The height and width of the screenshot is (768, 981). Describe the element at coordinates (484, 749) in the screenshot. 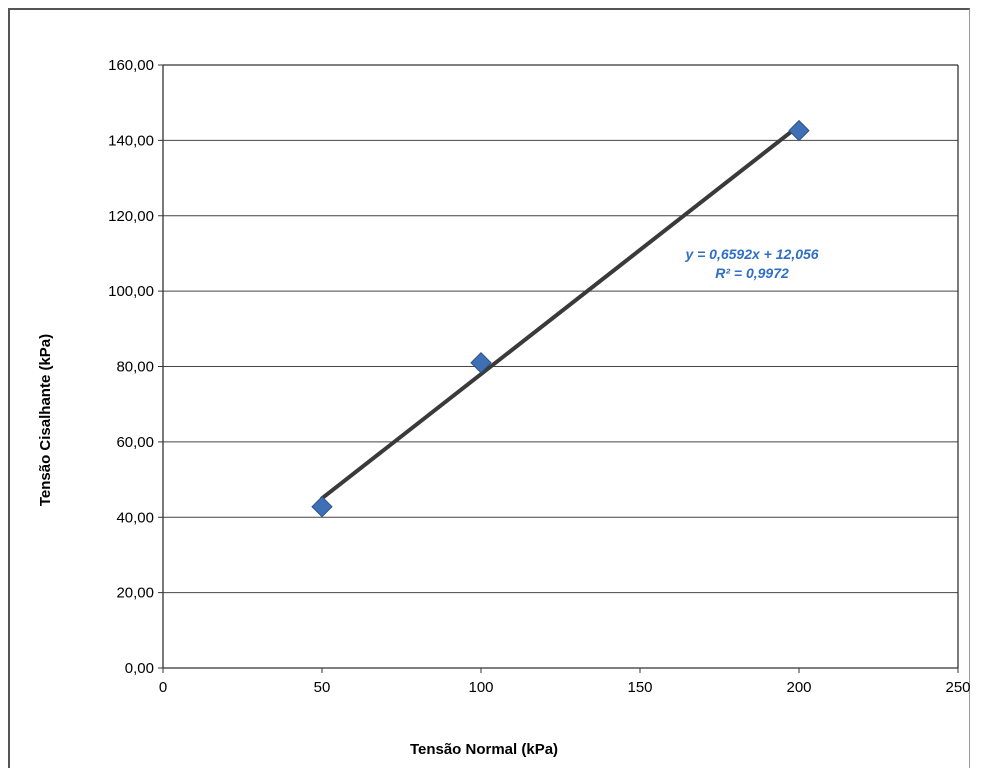

I see `x-axis-title: Tensão Normal (kPa)` at that location.